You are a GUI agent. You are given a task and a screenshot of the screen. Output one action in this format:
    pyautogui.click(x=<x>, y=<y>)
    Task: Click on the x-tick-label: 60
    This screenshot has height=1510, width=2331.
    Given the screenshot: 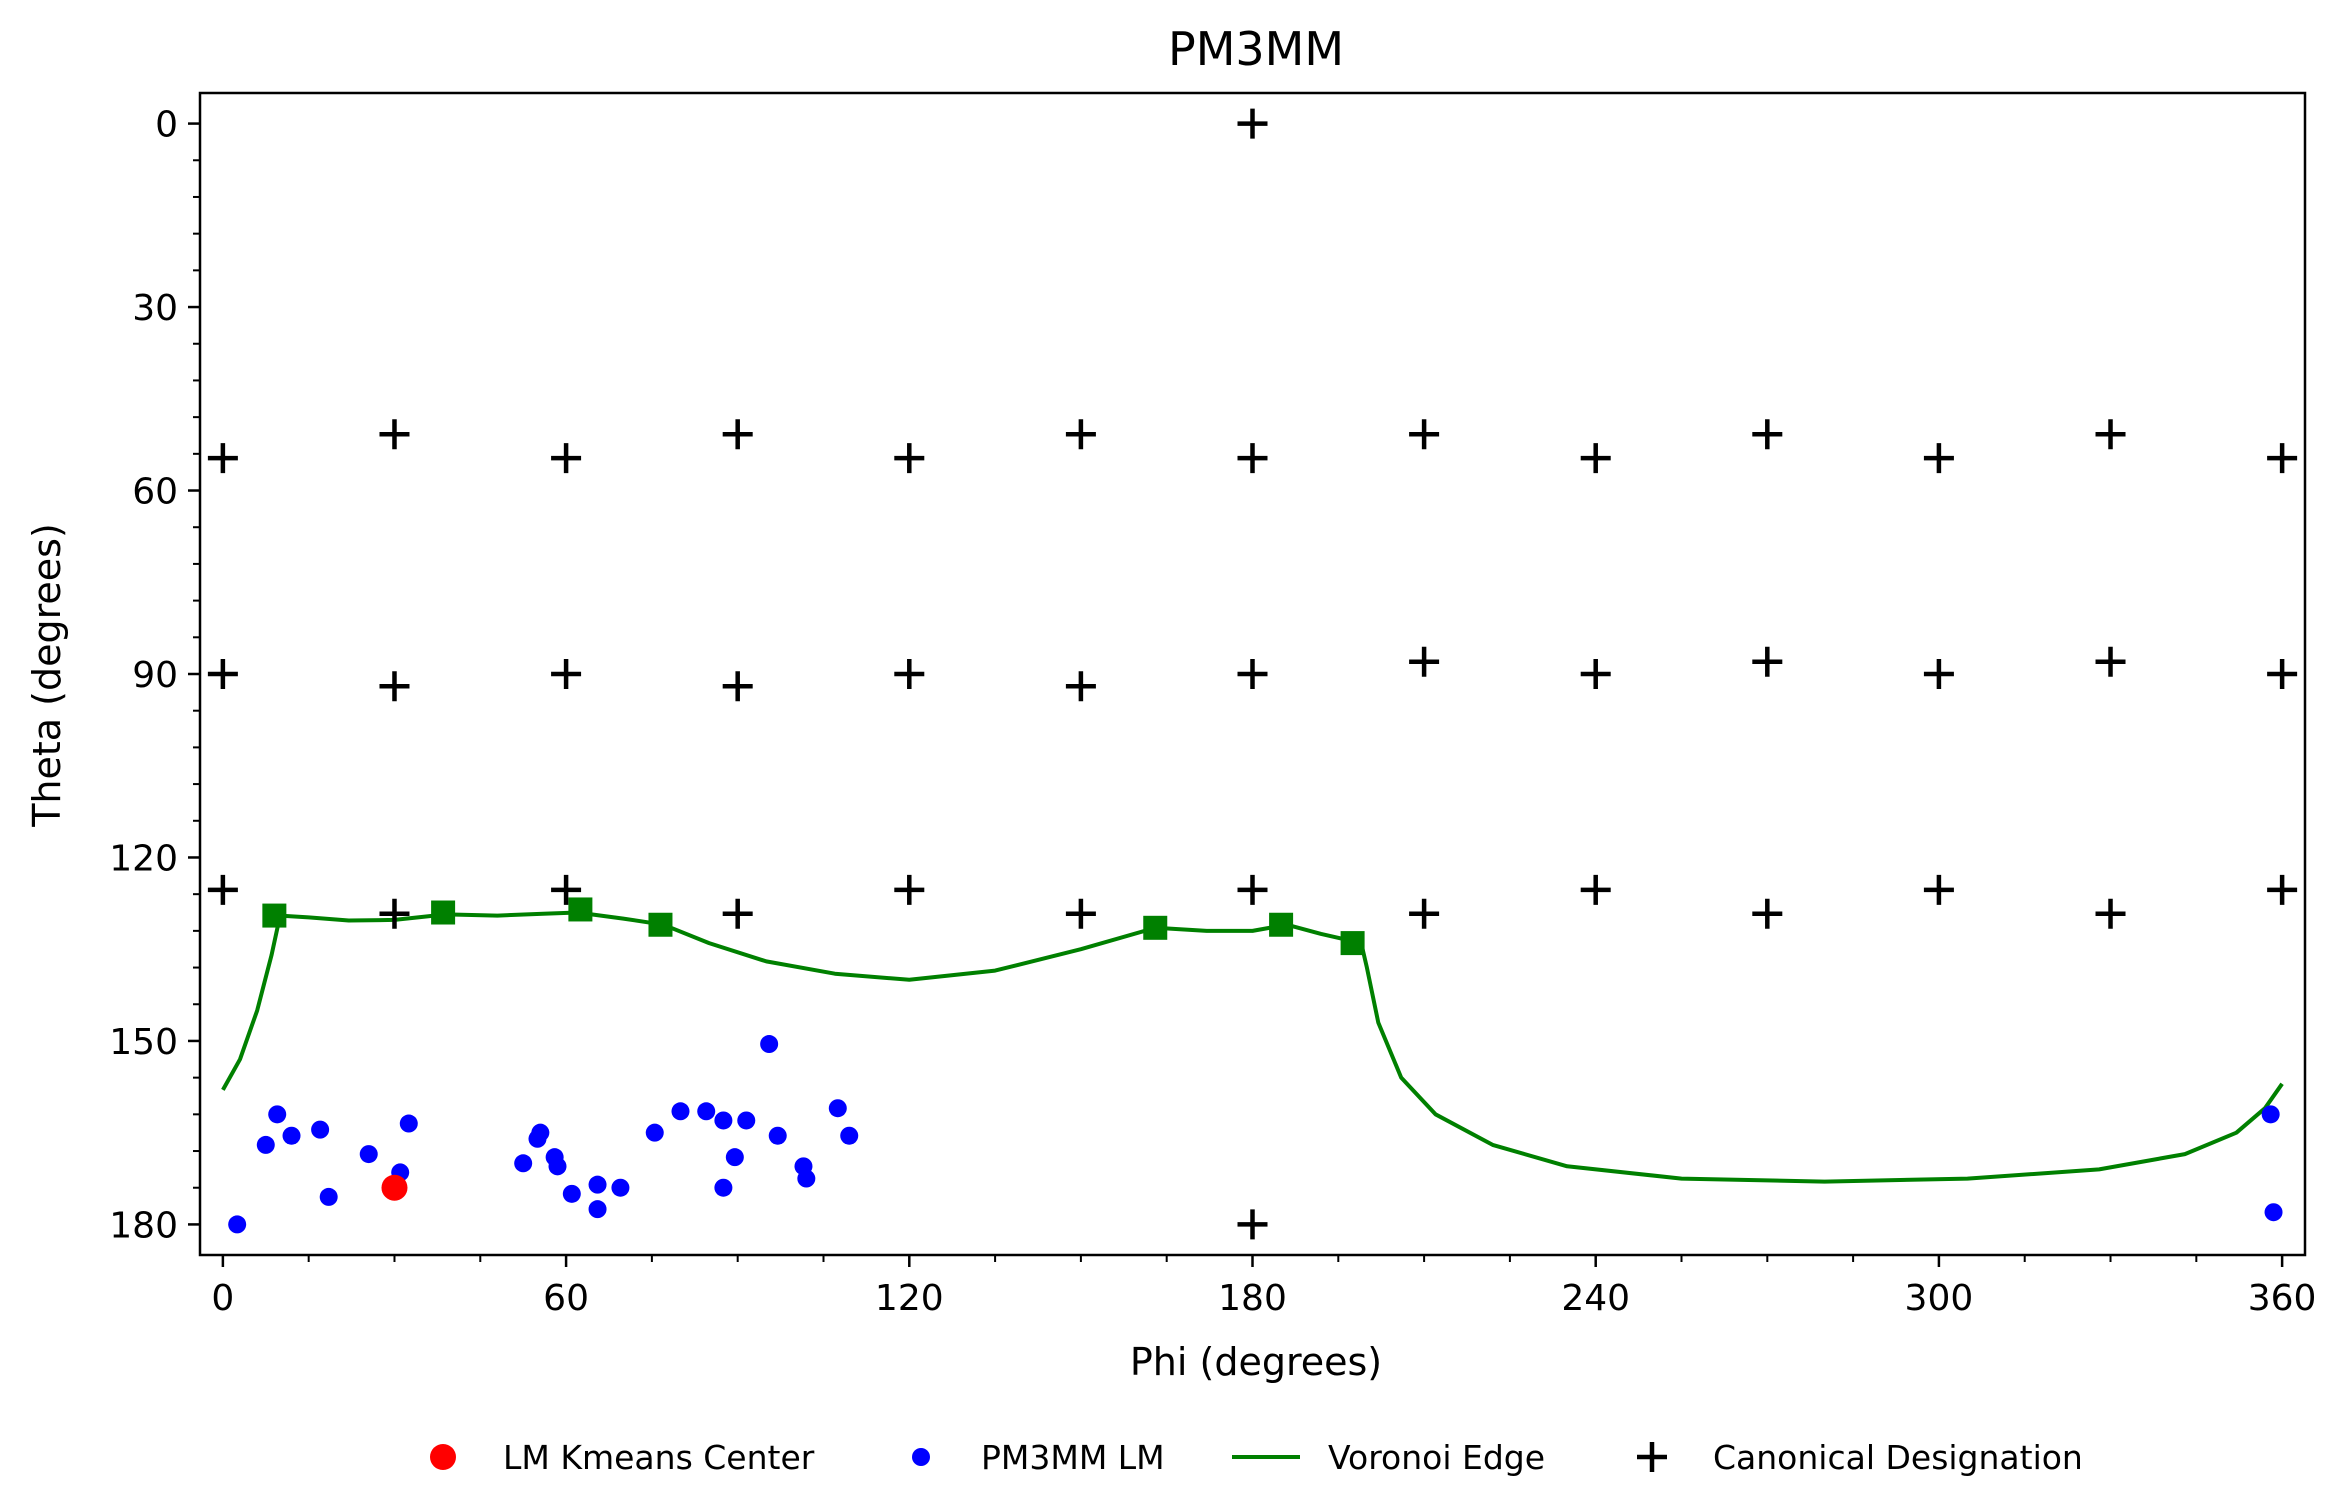 What is the action you would take?
    pyautogui.click(x=566, y=1298)
    